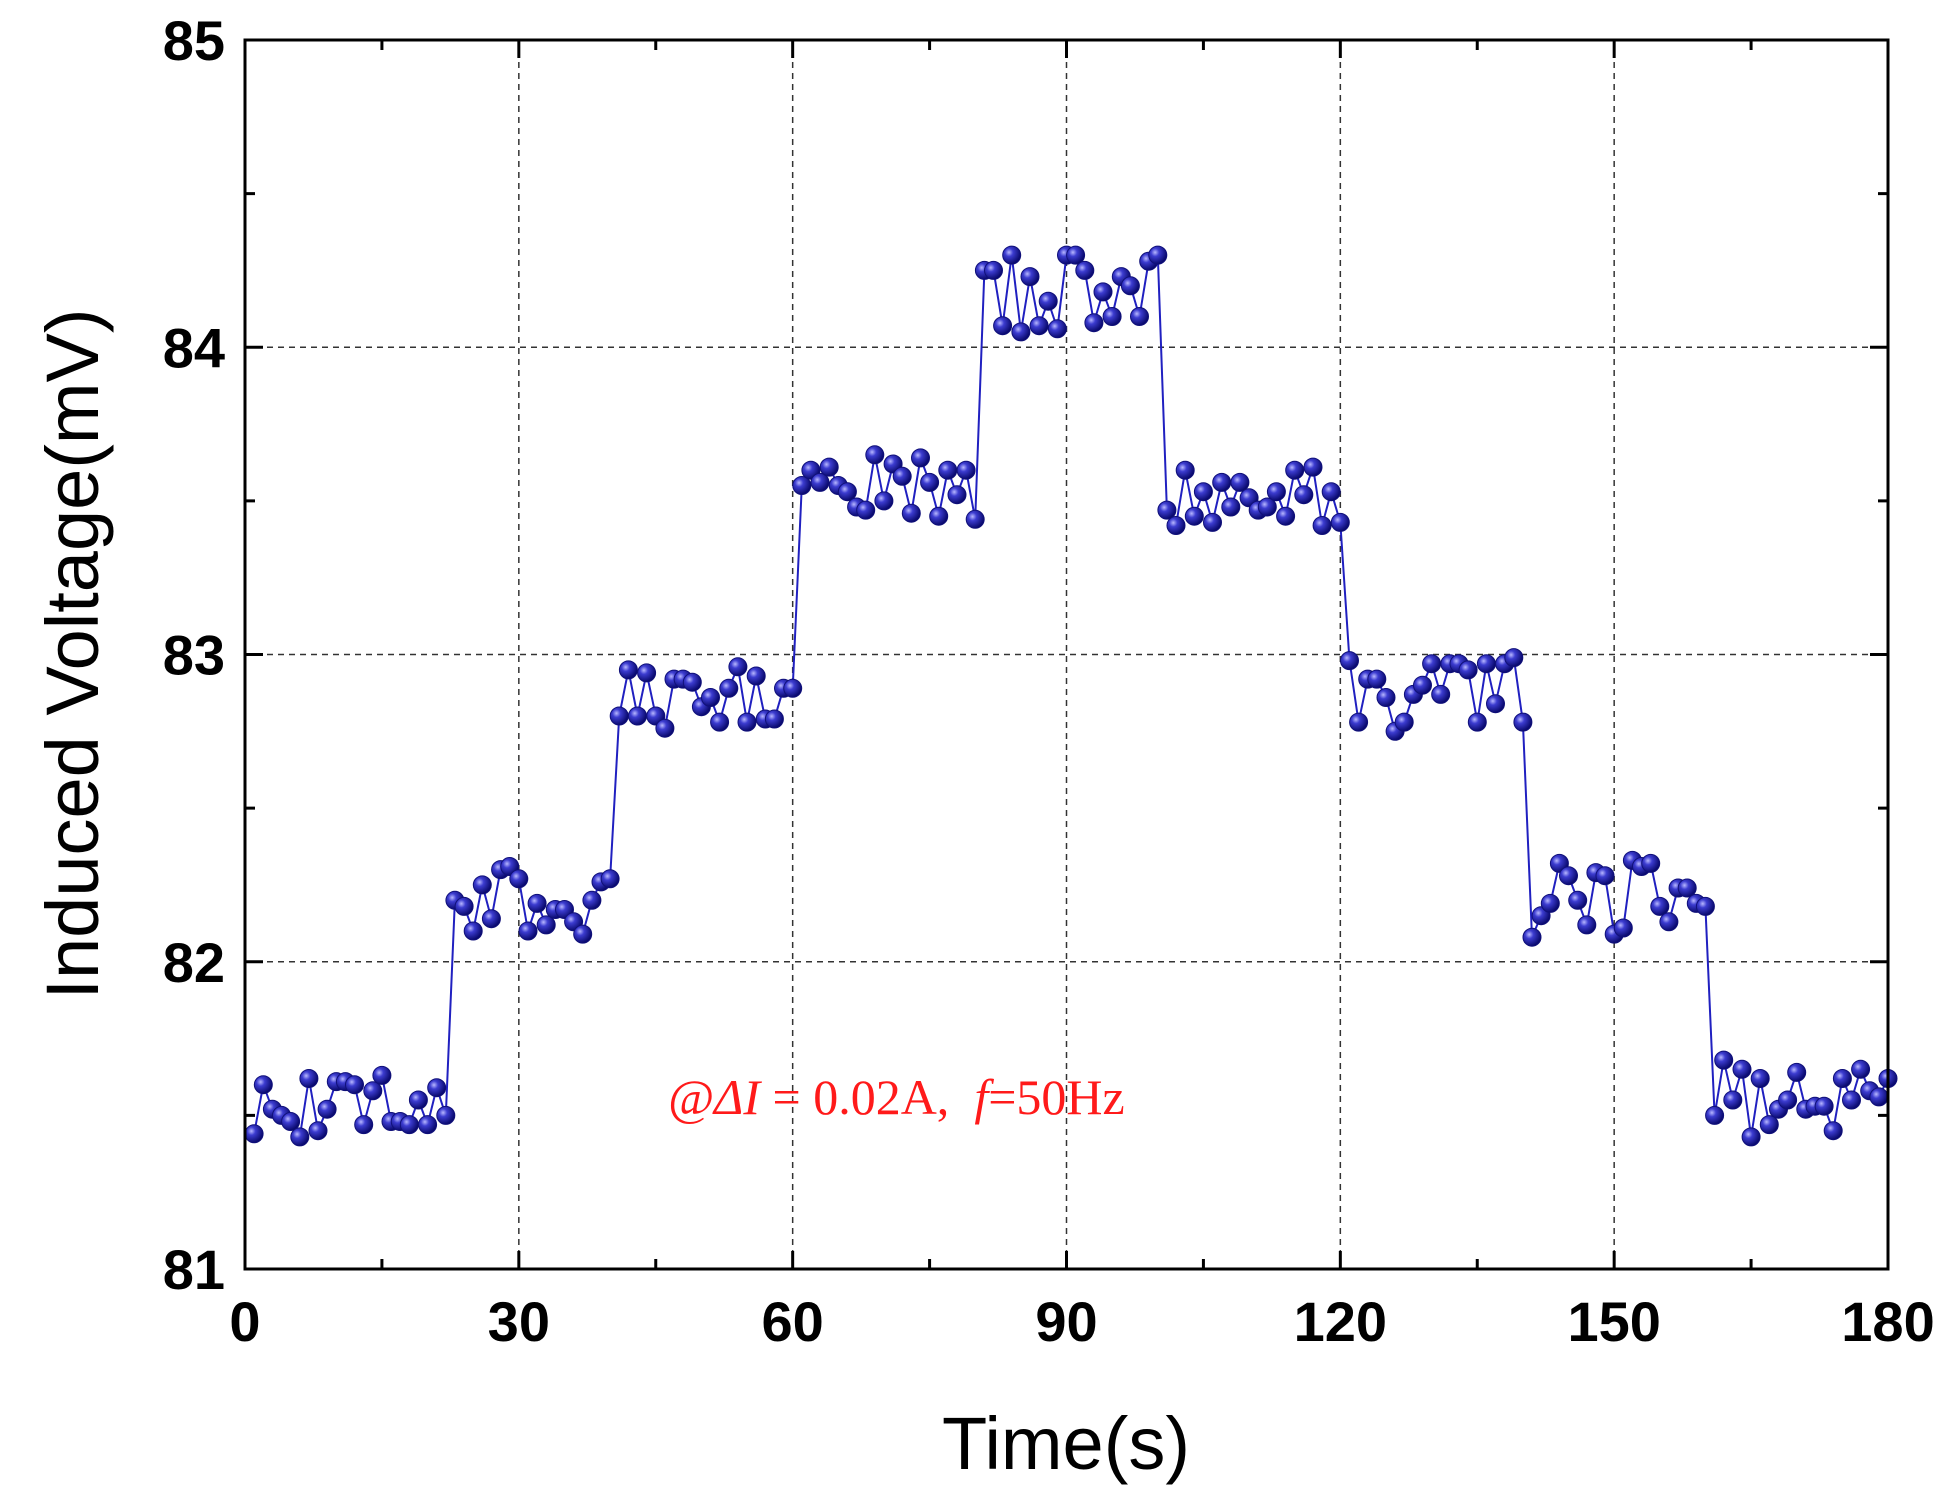 The image size is (1959, 1497). What do you see at coordinates (1066, 1321) in the screenshot?
I see `x-tick-label: 90` at bounding box center [1066, 1321].